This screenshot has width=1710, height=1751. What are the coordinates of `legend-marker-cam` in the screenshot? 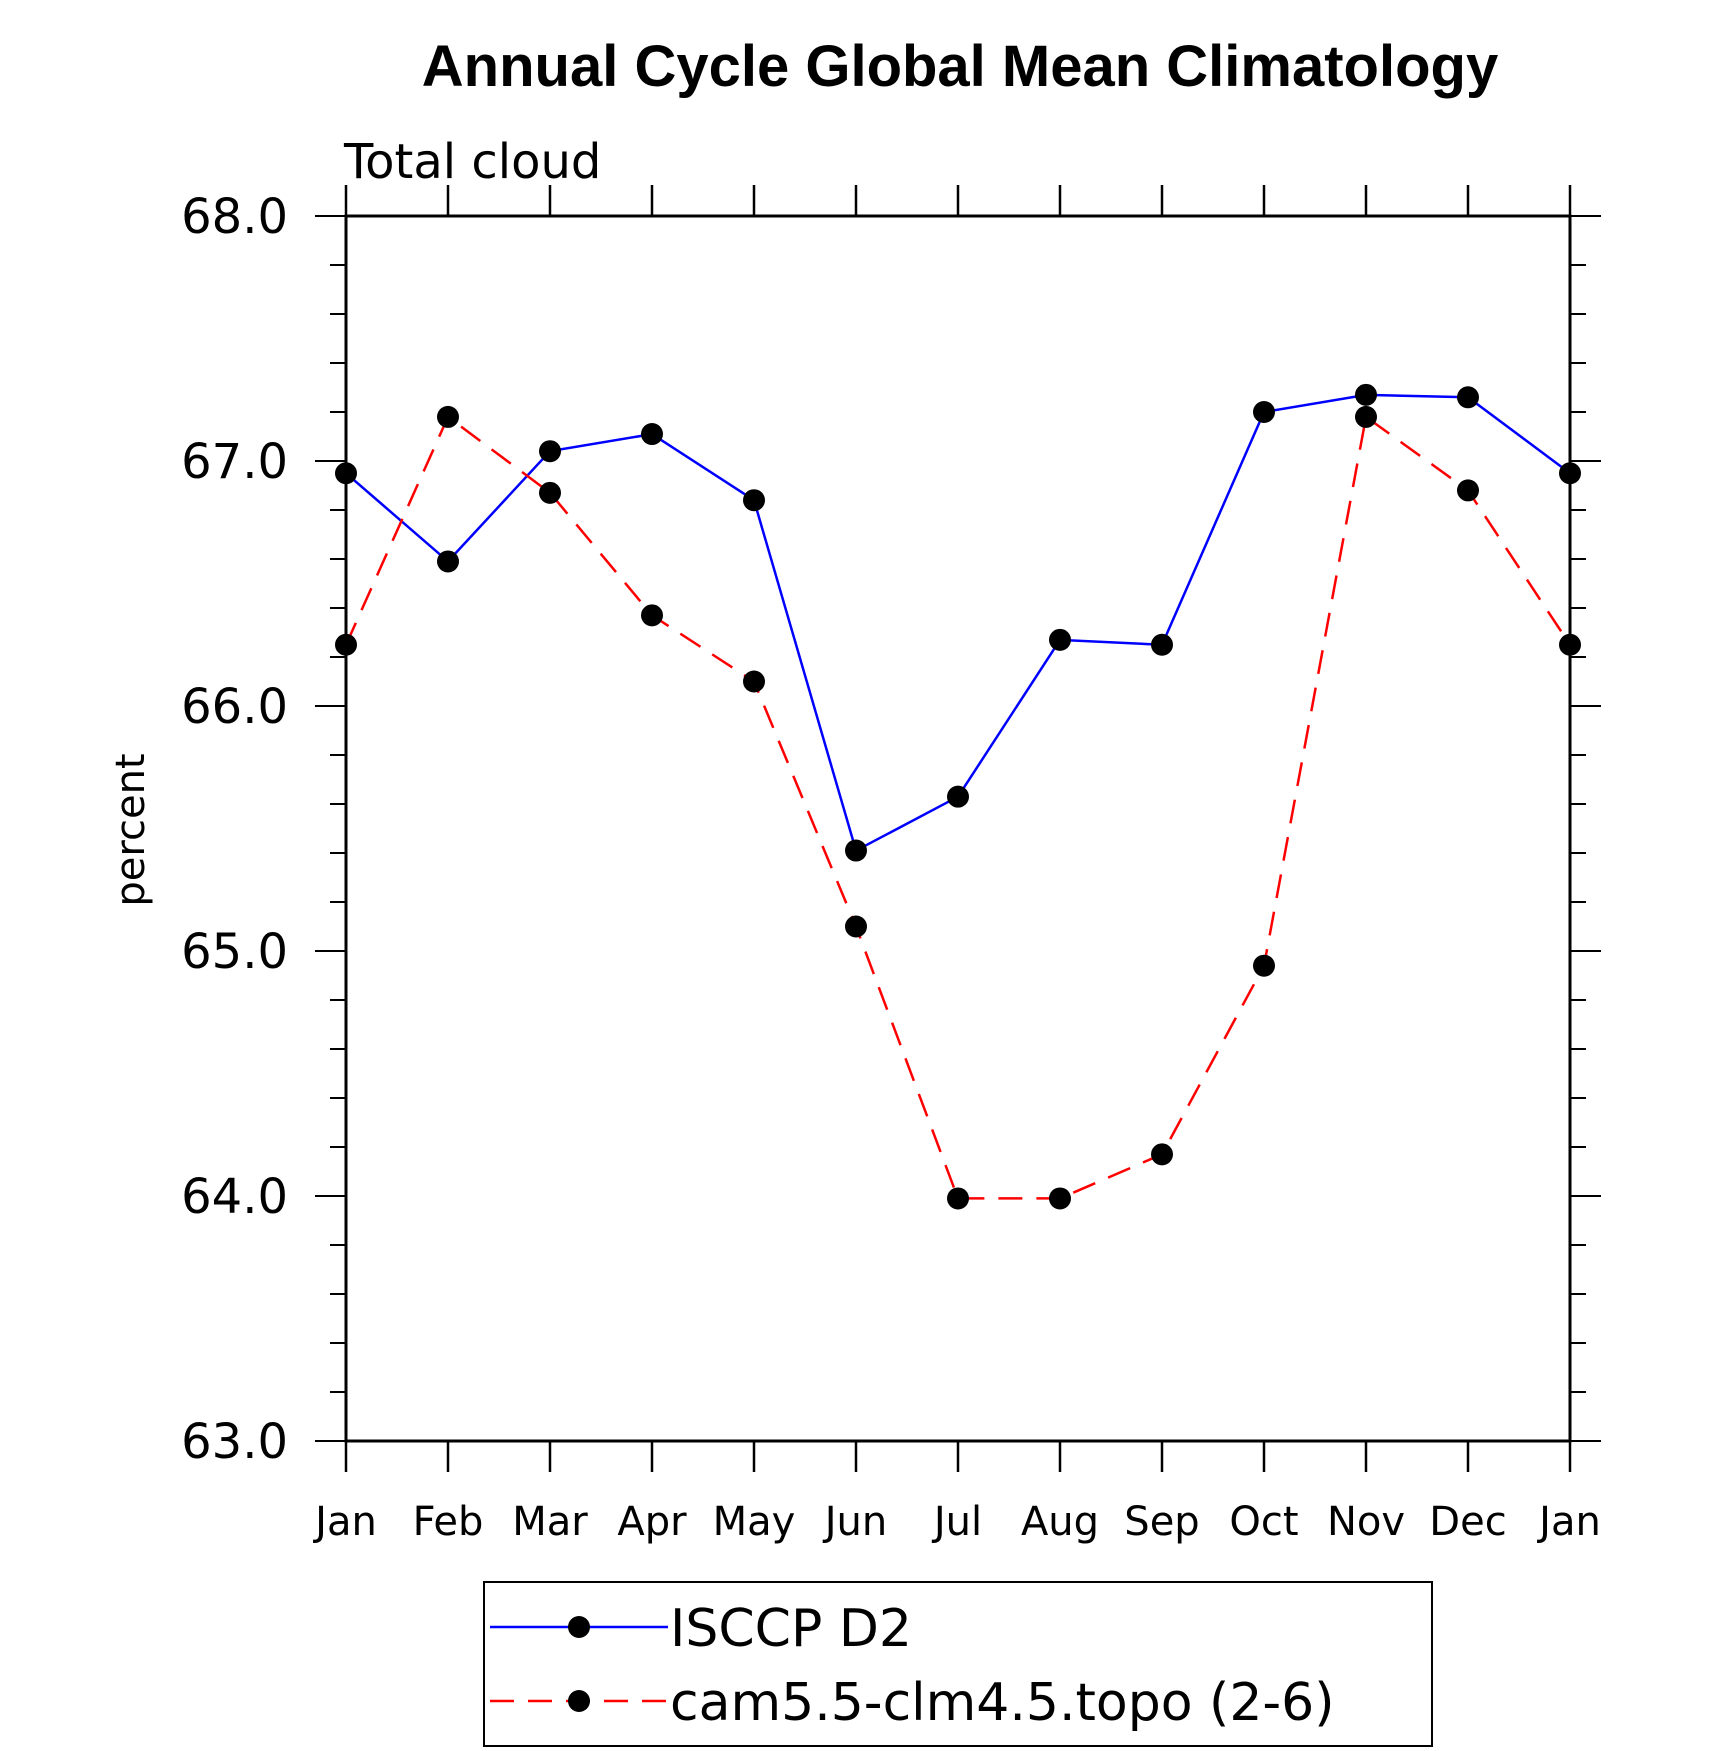 It's located at (579, 1701).